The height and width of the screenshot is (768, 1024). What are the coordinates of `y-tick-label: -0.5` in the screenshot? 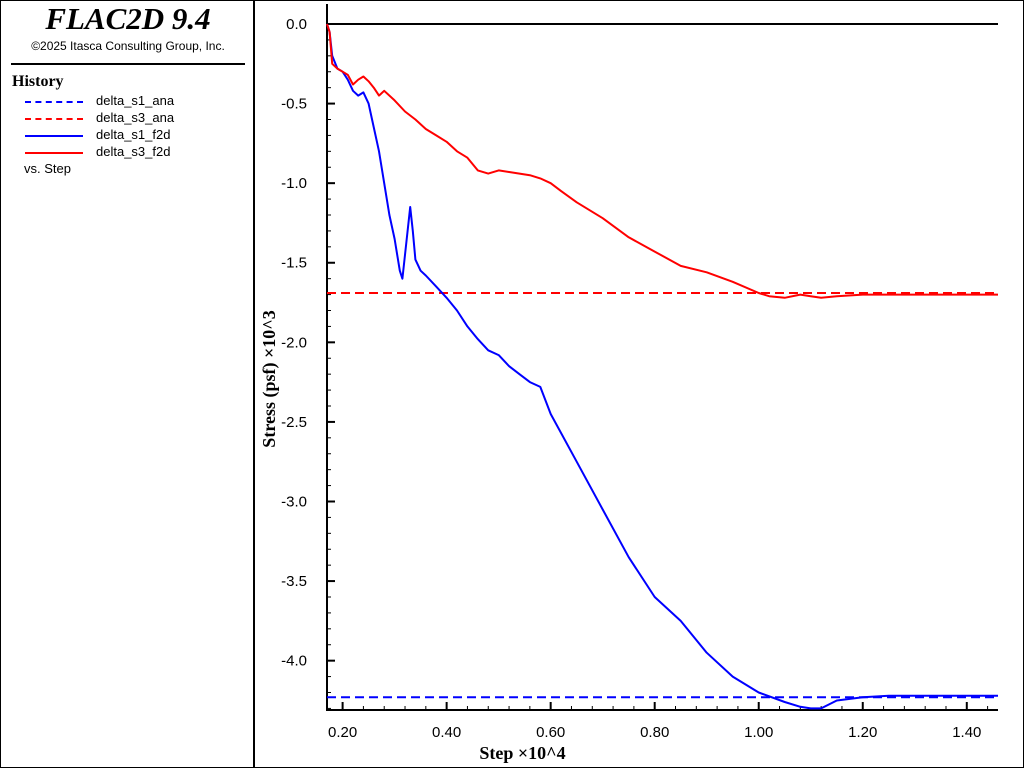 It's located at (294, 104).